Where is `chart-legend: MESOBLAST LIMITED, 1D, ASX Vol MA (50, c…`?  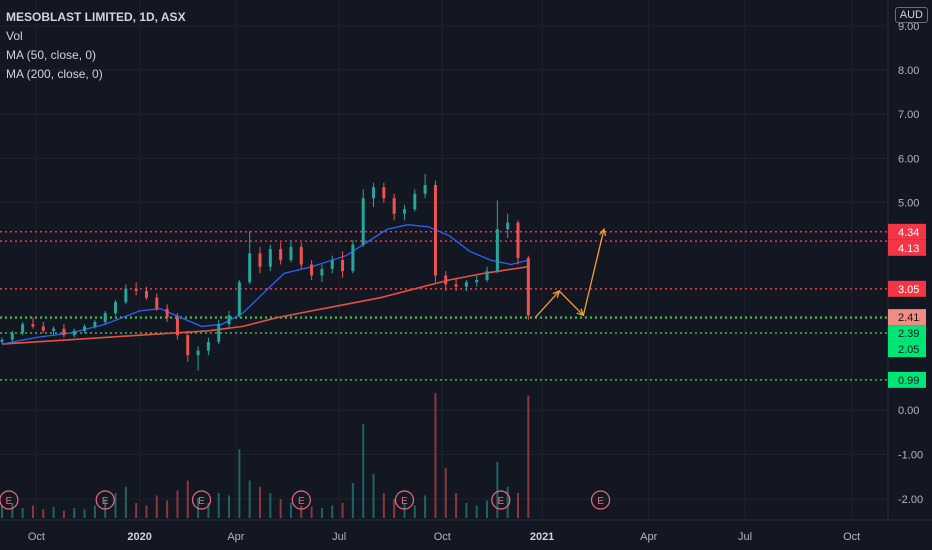 chart-legend: MESOBLAST LIMITED, 1D, ASX Vol MA (50, c… is located at coordinates (96, 46).